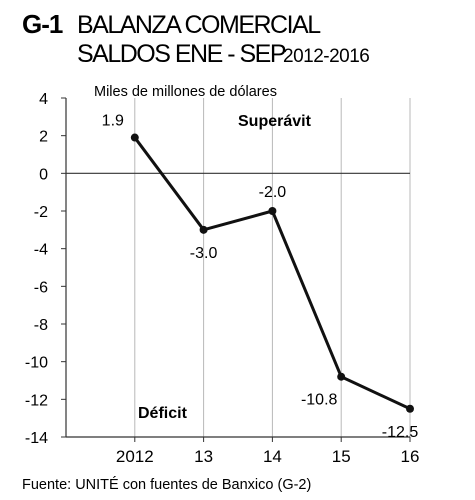 This screenshot has height=500, width=475. I want to click on deficit-annotation: Déficit, so click(163, 413).